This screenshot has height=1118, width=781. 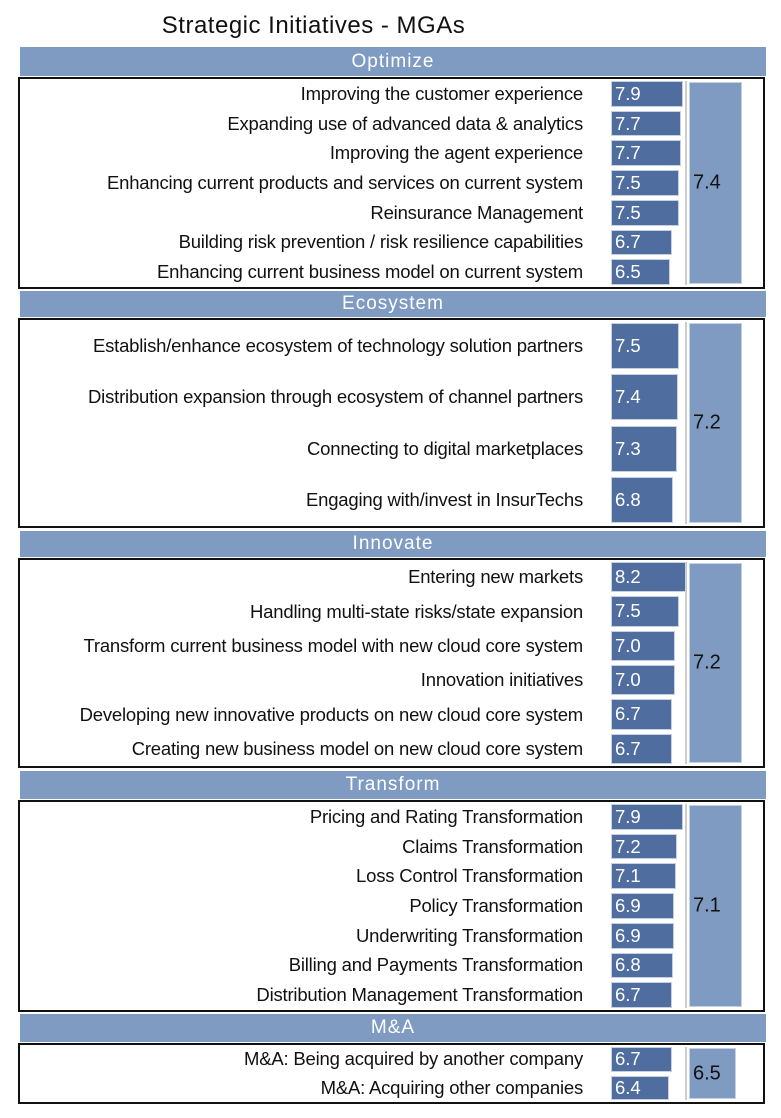 What do you see at coordinates (445, 448) in the screenshot?
I see `item-label: Connecting to digital marketplaces` at bounding box center [445, 448].